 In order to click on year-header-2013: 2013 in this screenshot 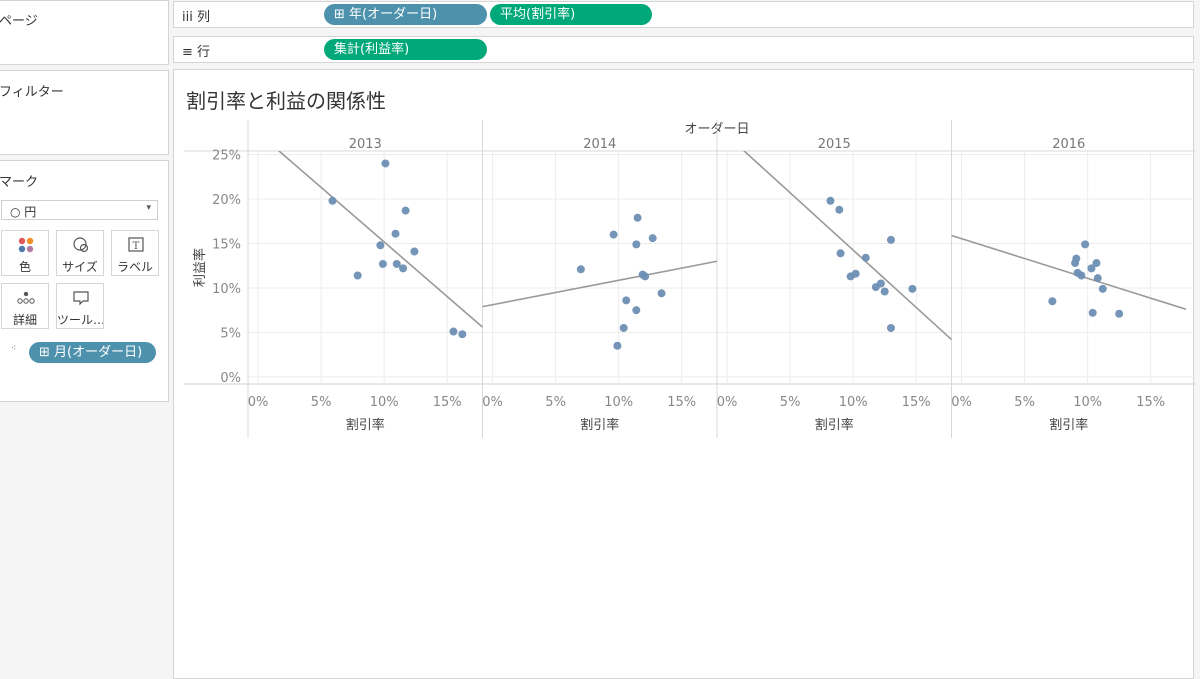, I will do `click(365, 144)`.